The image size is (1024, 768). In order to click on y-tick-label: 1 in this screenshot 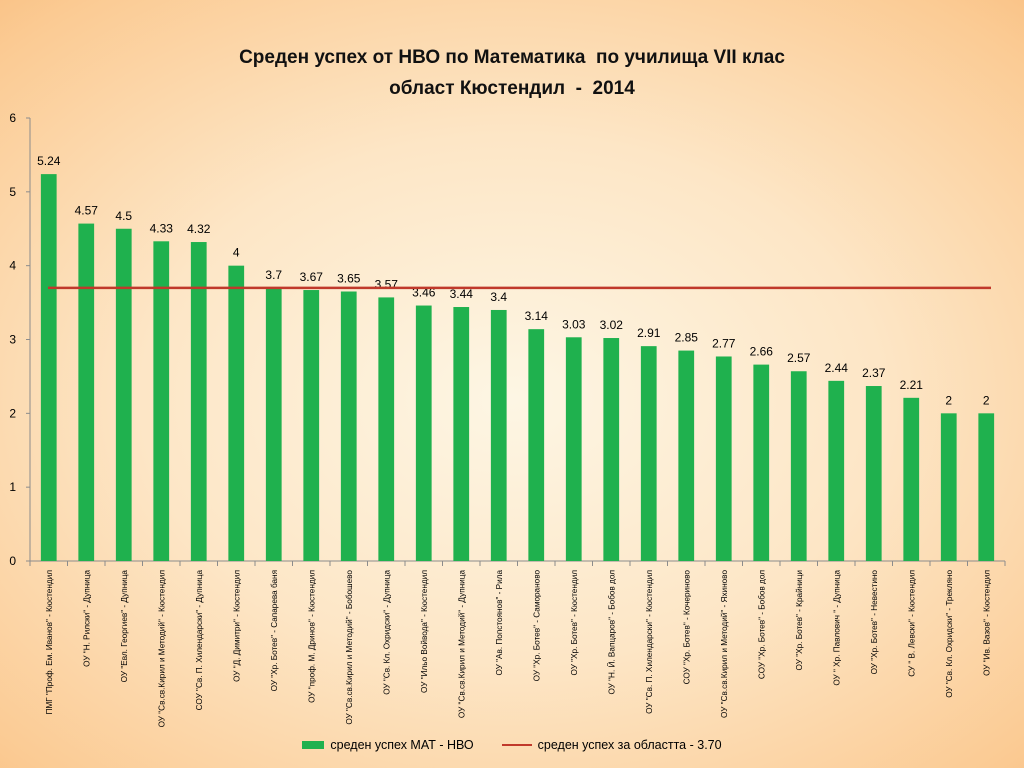, I will do `click(12, 487)`.